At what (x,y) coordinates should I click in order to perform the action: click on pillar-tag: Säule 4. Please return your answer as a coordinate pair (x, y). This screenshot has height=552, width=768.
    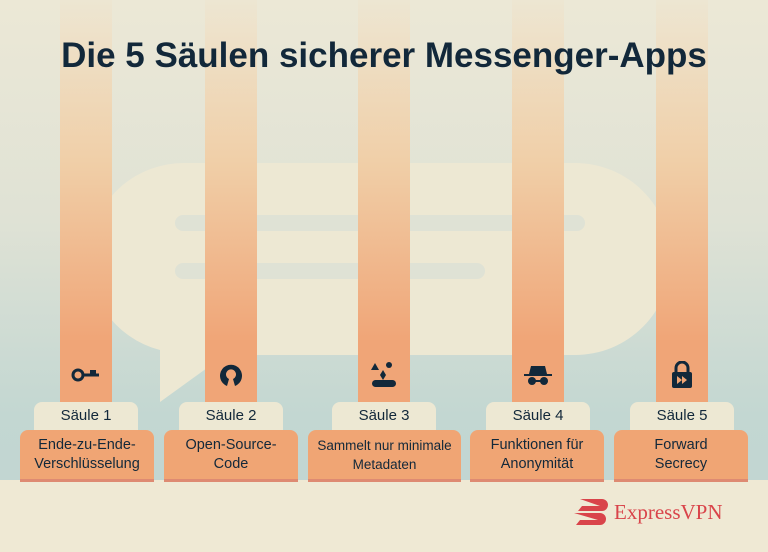
    Looking at the image, I should click on (538, 416).